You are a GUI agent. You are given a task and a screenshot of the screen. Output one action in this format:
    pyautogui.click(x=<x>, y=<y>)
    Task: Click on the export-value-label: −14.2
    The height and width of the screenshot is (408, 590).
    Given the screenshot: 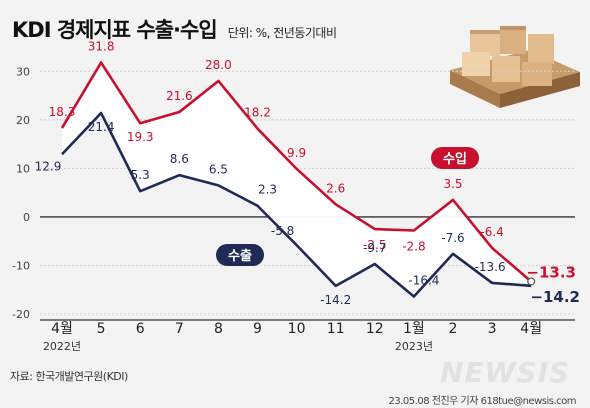 What is the action you would take?
    pyautogui.click(x=555, y=297)
    